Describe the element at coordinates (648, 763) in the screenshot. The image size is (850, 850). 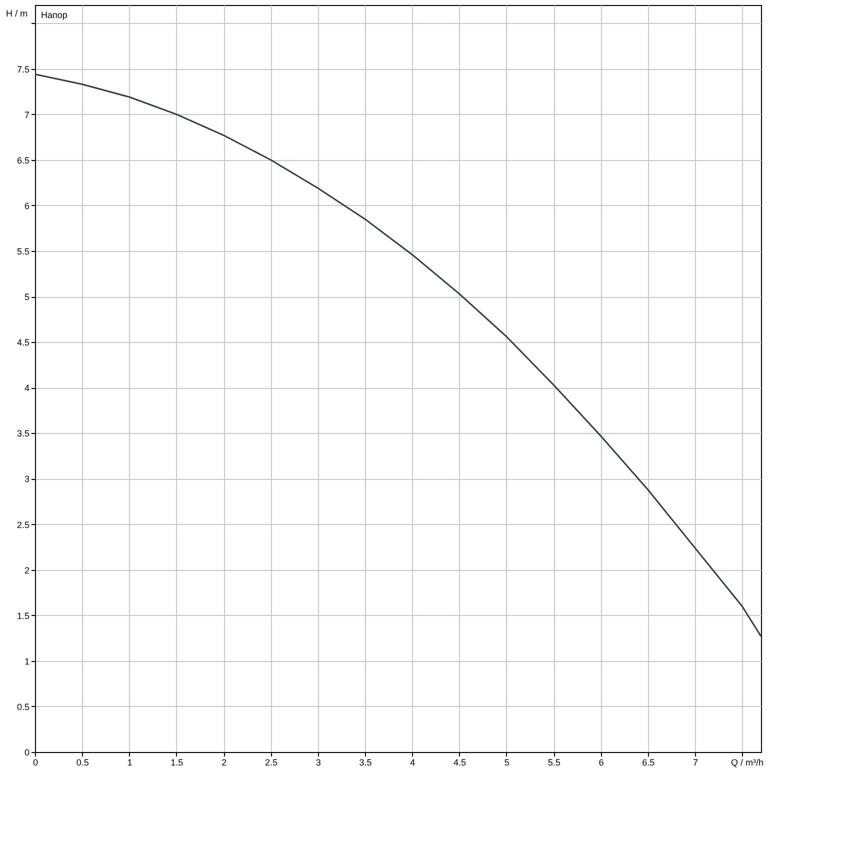
I see `x-tick-label: 6.5` at that location.